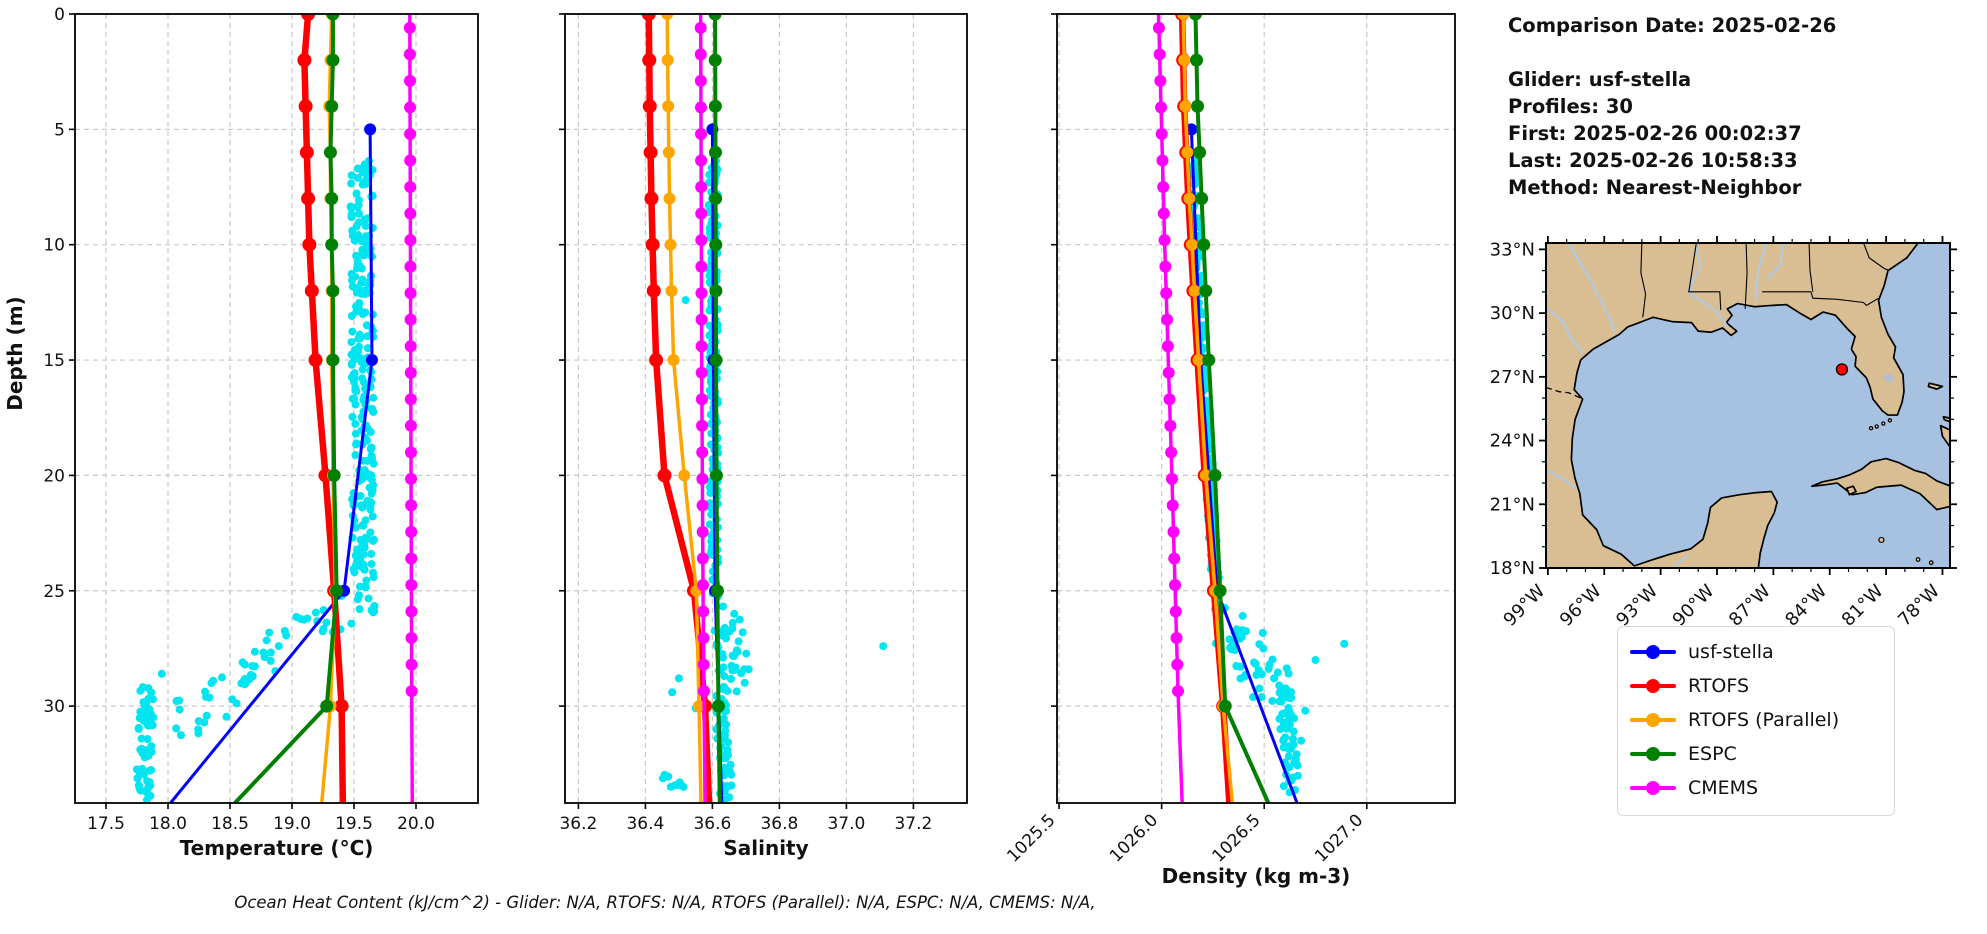 This screenshot has width=1987, height=934. Describe the element at coordinates (54, 246) in the screenshot. I see `svg-text: 10` at that location.